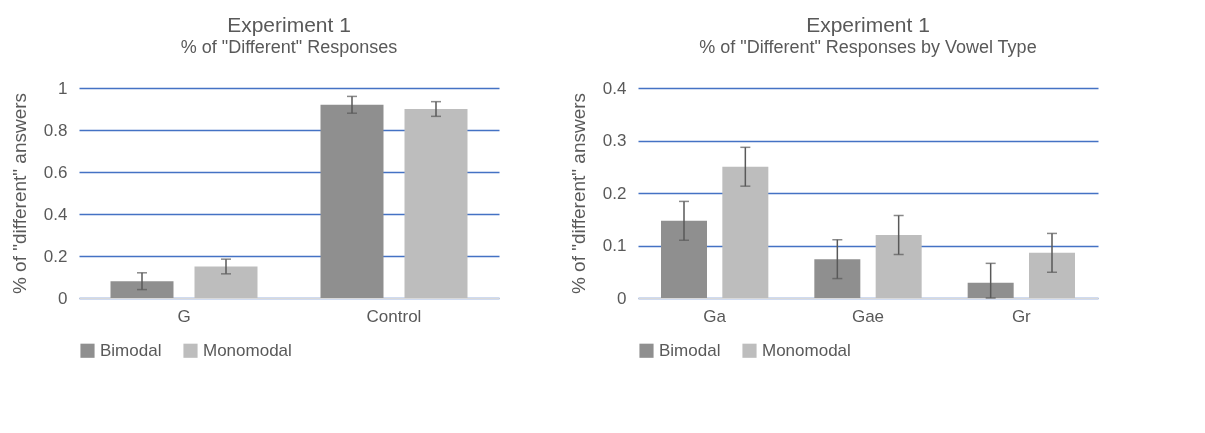 This screenshot has height=433, width=1205. I want to click on chart-subtitle: % of "Different" Responses by Vowel Type, so click(868, 47).